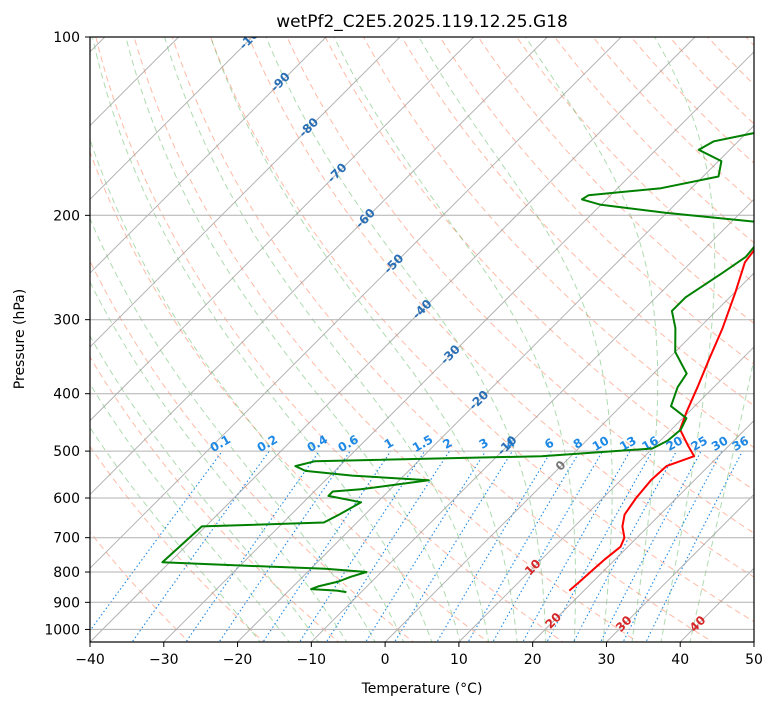 The image size is (775, 708). I want to click on y-tick-label: 1000, so click(62, 630).